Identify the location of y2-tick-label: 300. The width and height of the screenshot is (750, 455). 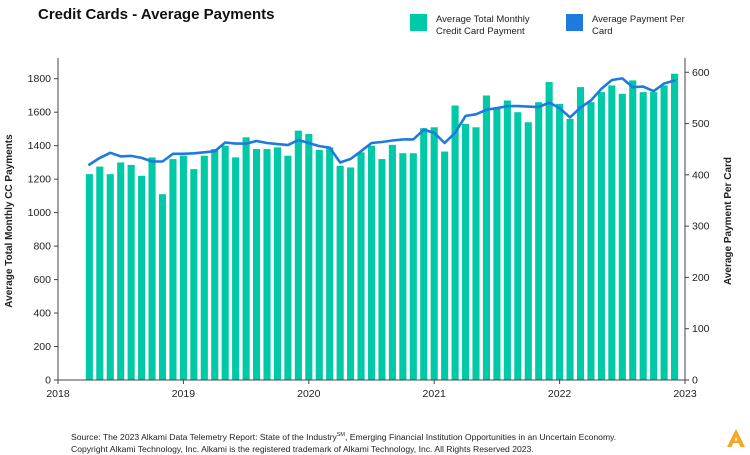
(701, 227).